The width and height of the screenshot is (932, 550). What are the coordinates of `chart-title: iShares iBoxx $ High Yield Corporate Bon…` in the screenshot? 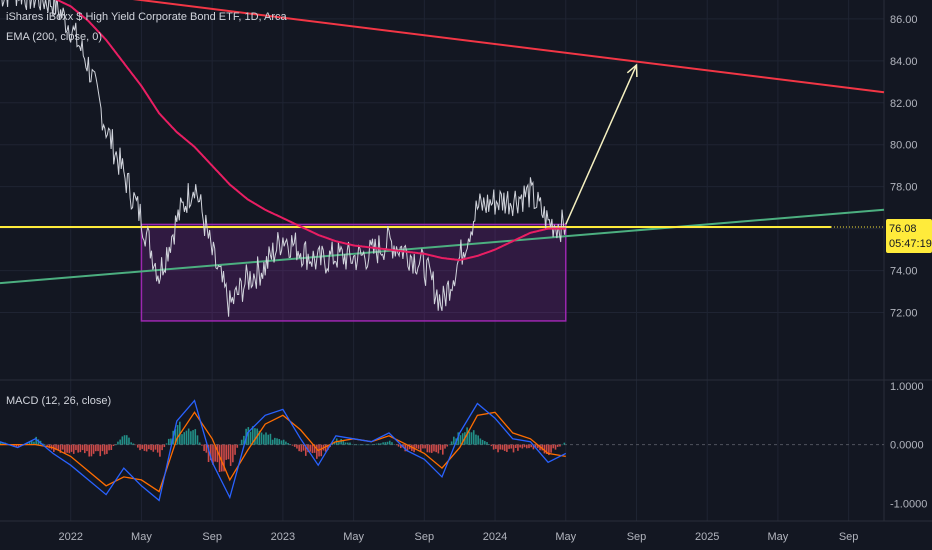 It's located at (147, 17).